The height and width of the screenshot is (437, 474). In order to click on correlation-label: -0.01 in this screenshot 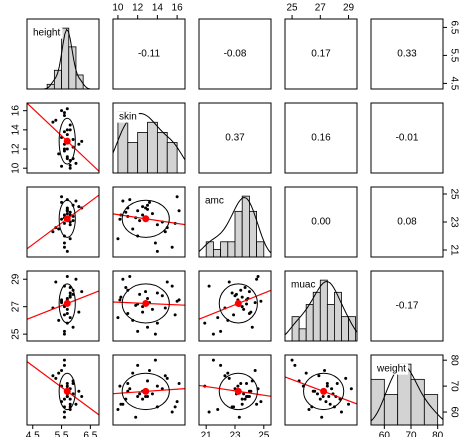, I will do `click(407, 138)`.